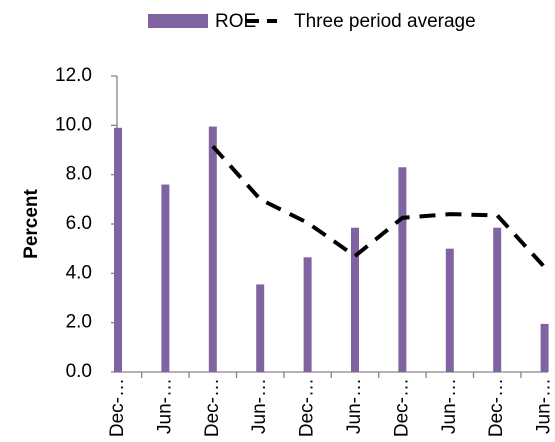 The image size is (555, 442). I want to click on y-tick-label: 6.0, so click(79, 223).